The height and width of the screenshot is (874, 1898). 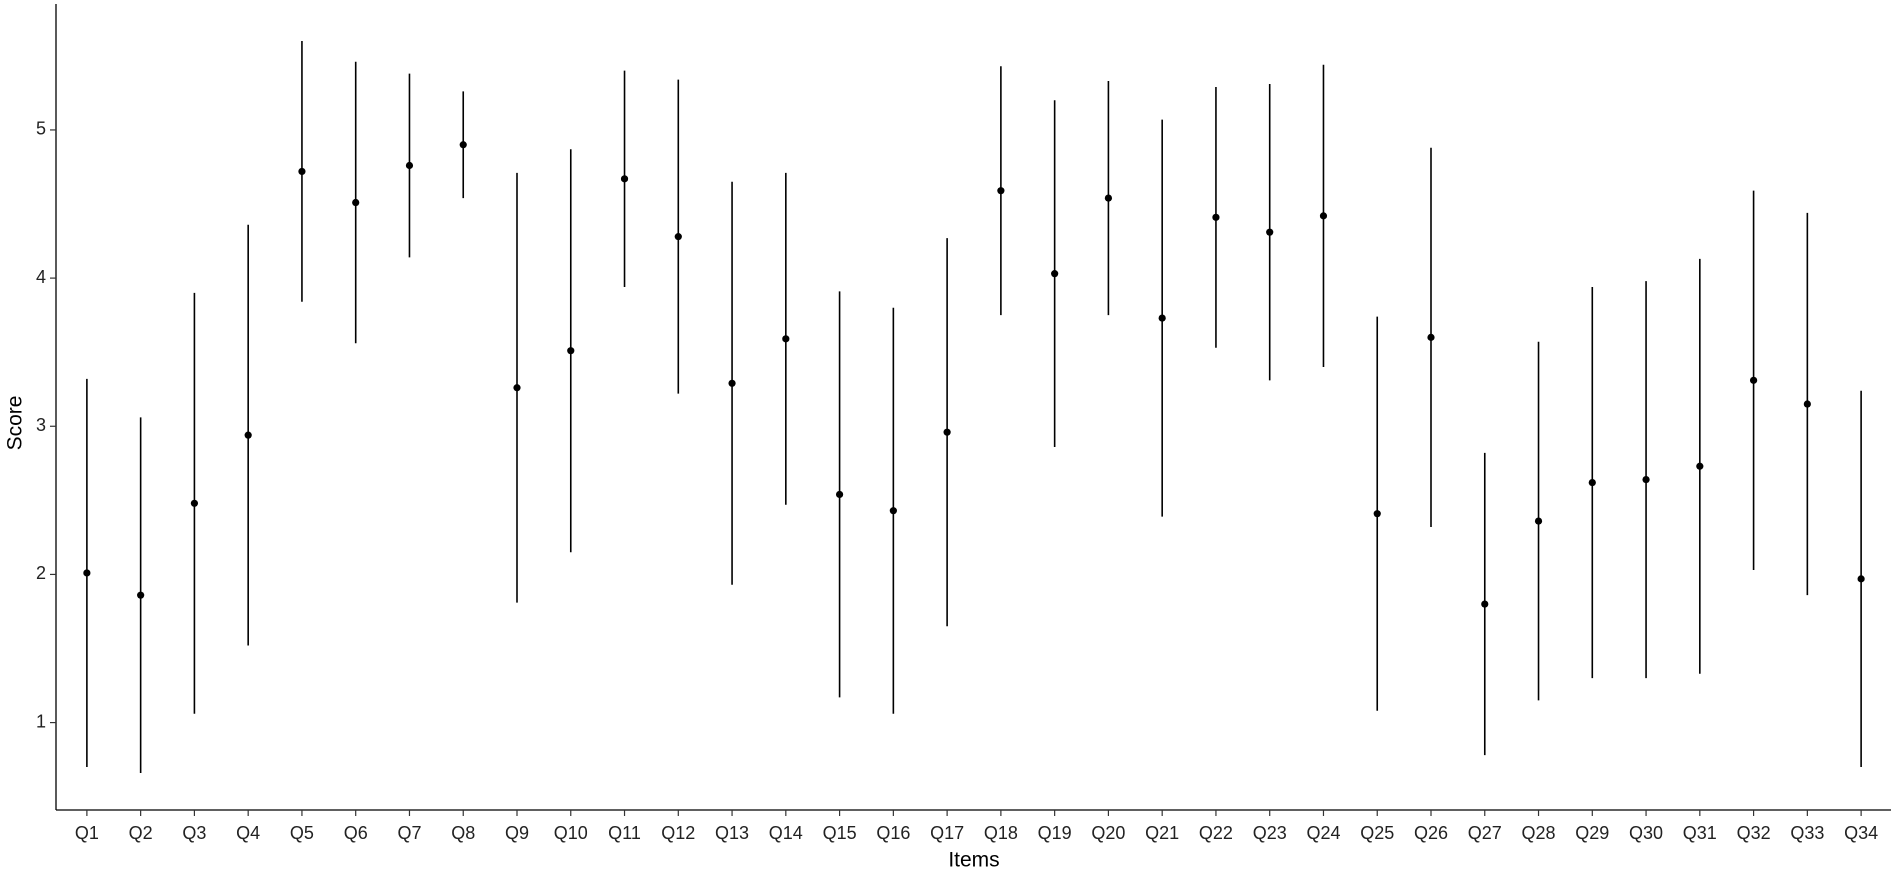 I want to click on y-tick-label: 3, so click(x=41, y=425).